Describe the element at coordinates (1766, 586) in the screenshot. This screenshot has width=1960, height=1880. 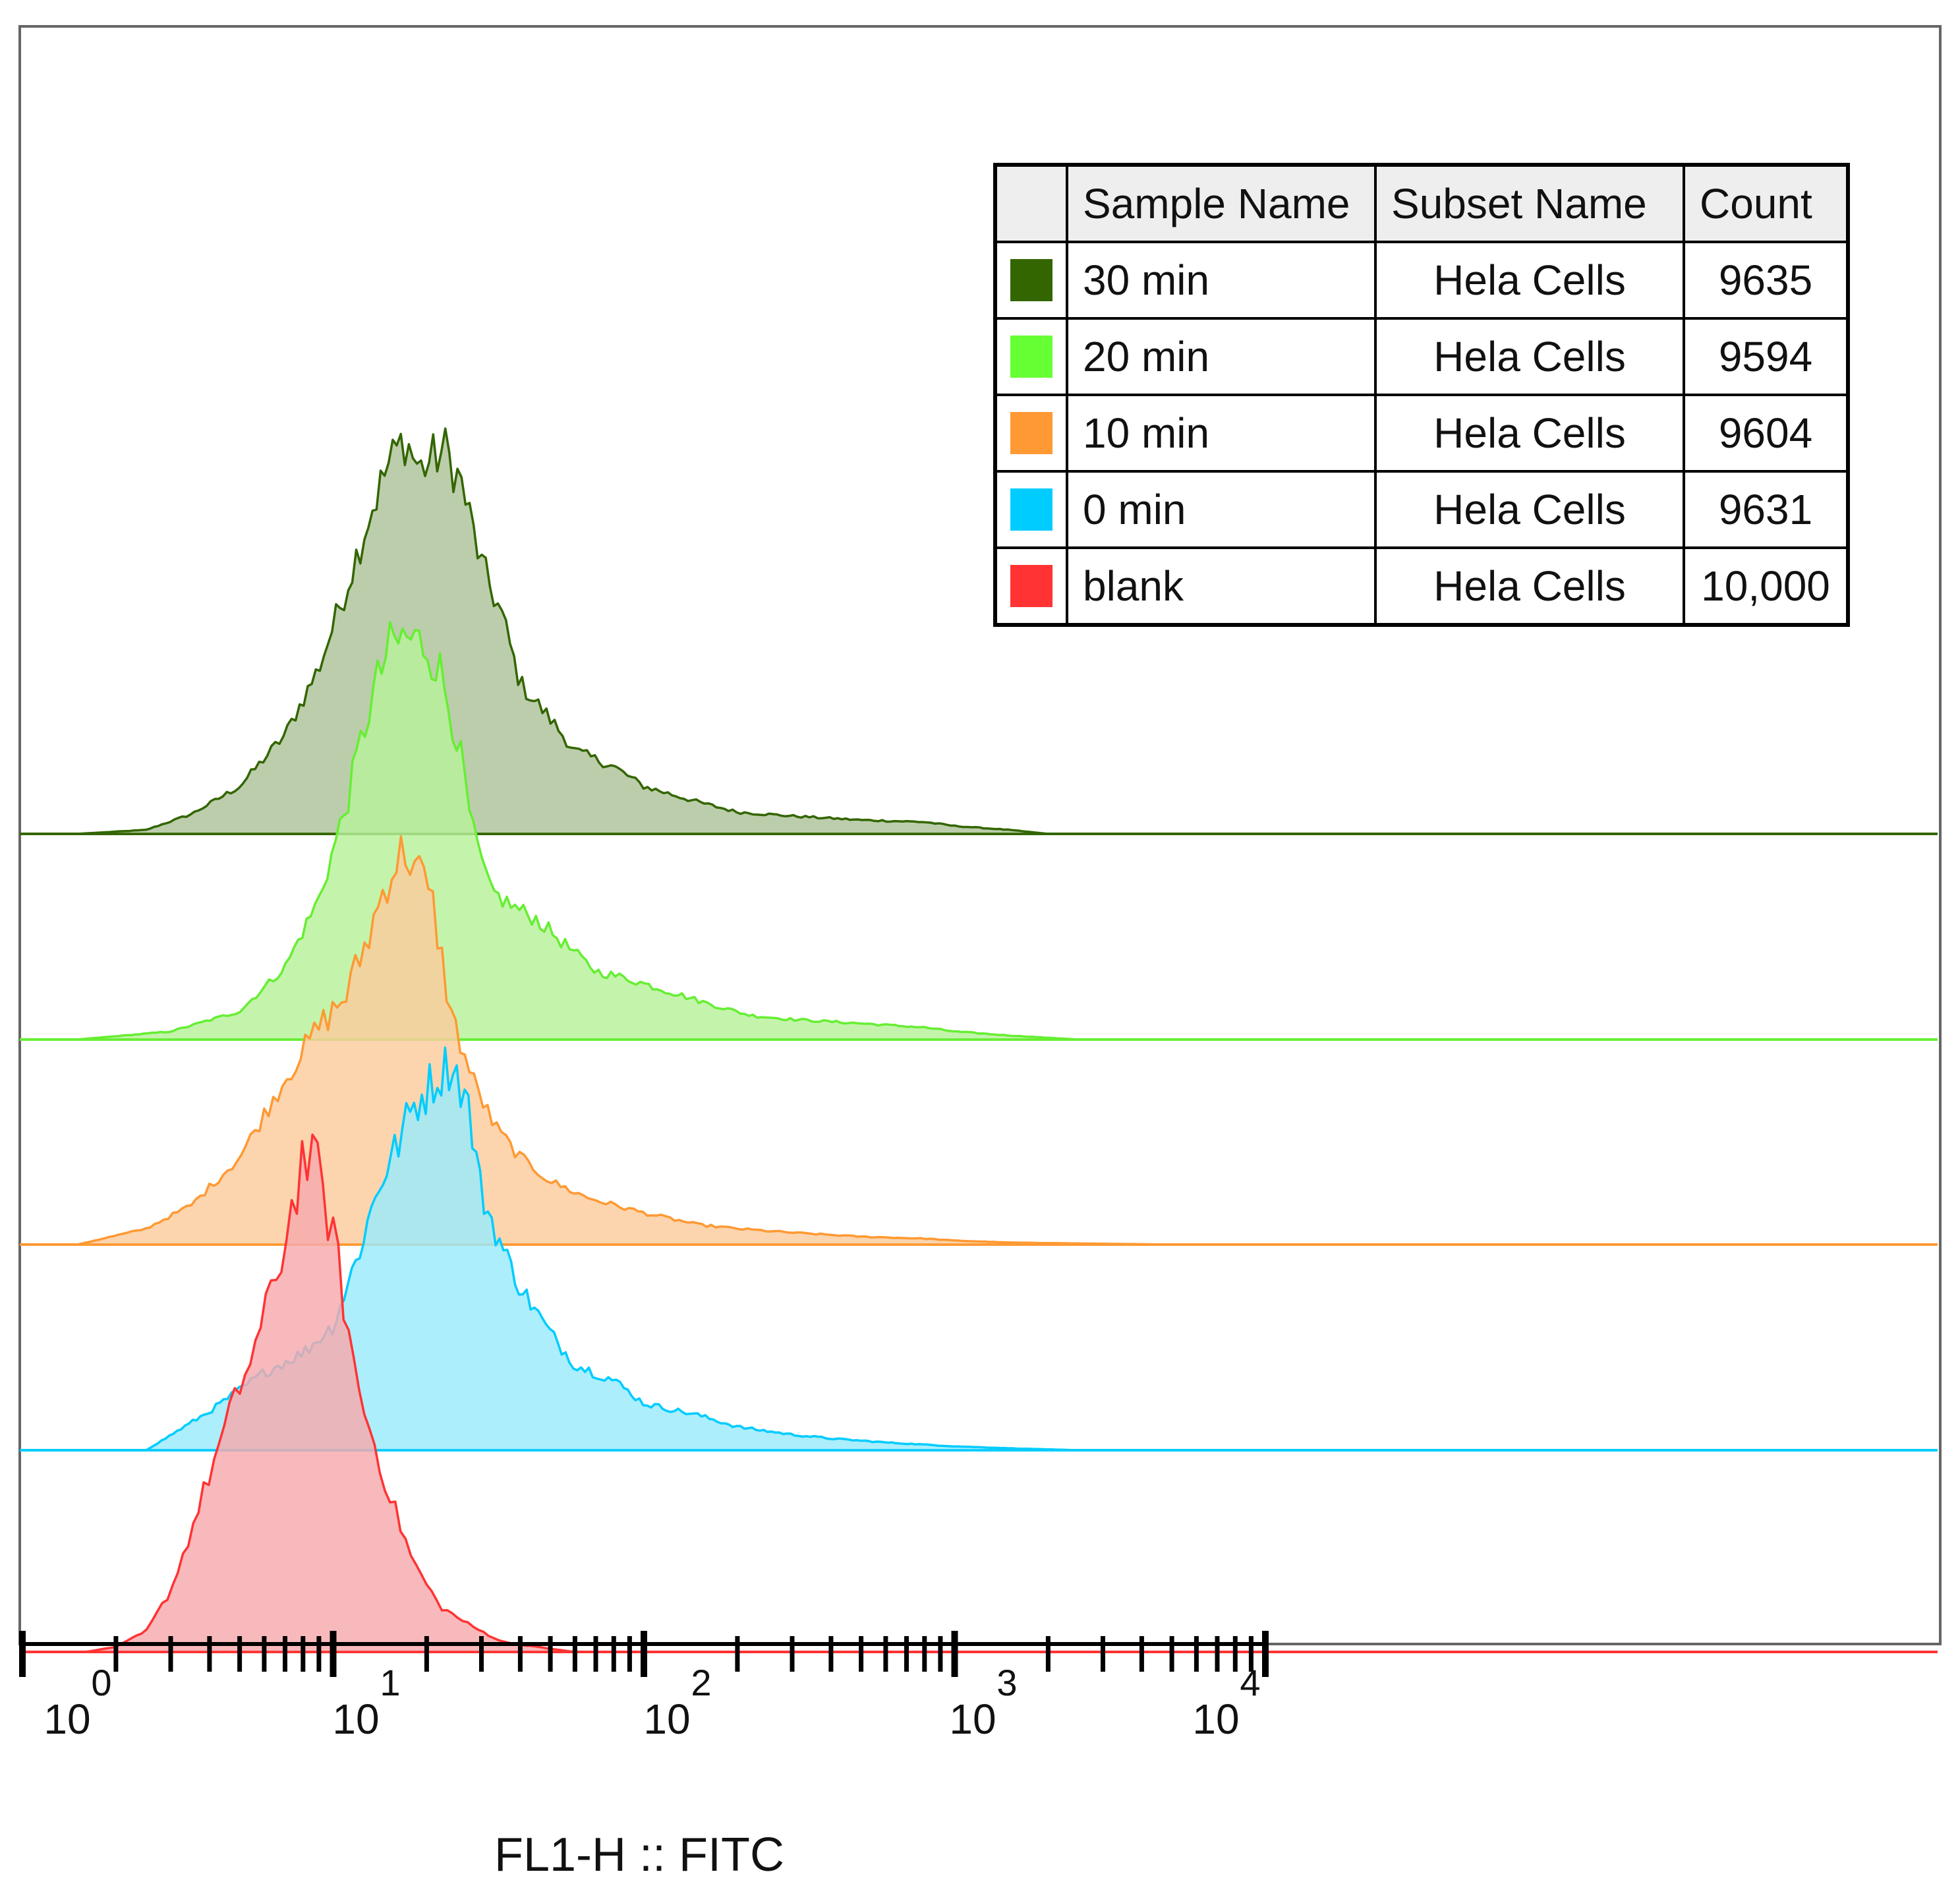
I see `legend-count: 10,000` at that location.